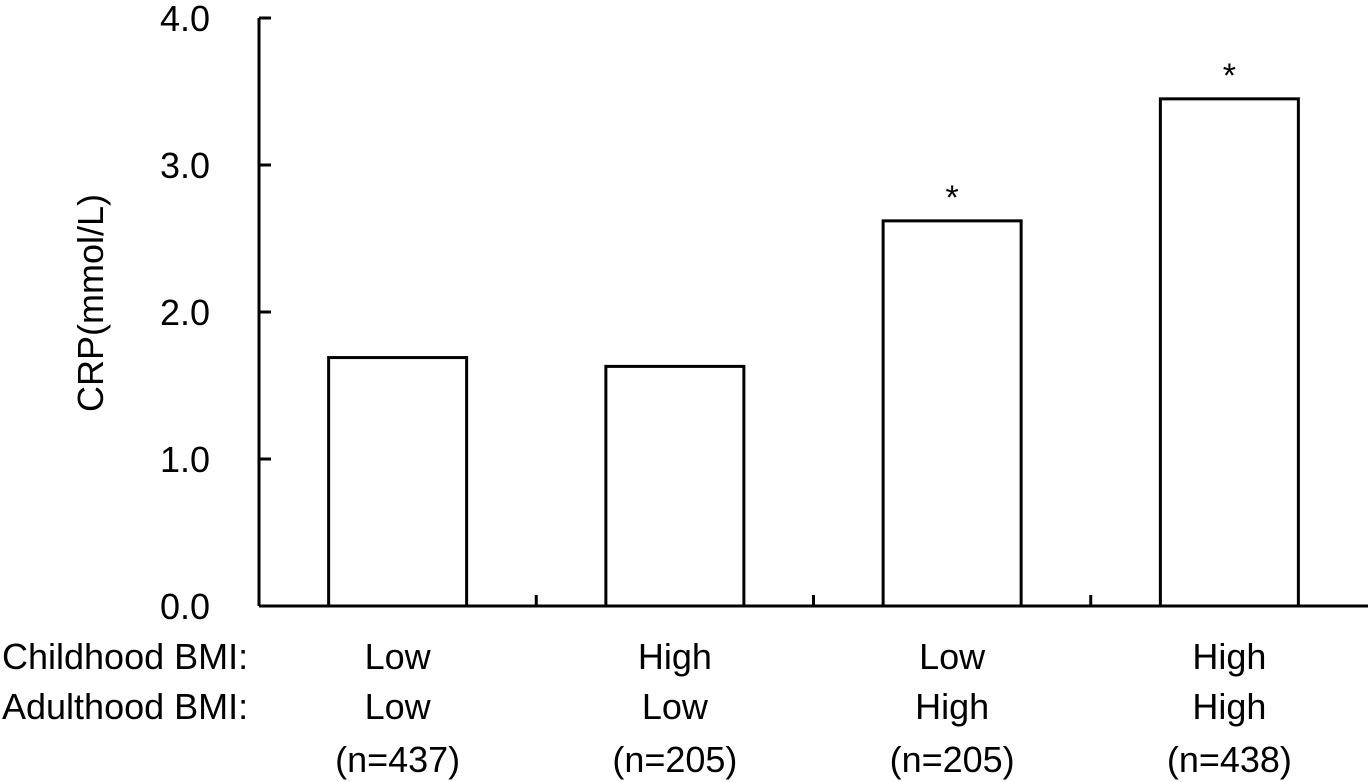  What do you see at coordinates (125, 656) in the screenshot?
I see `row-label-childhood: Childhood BMI:` at bounding box center [125, 656].